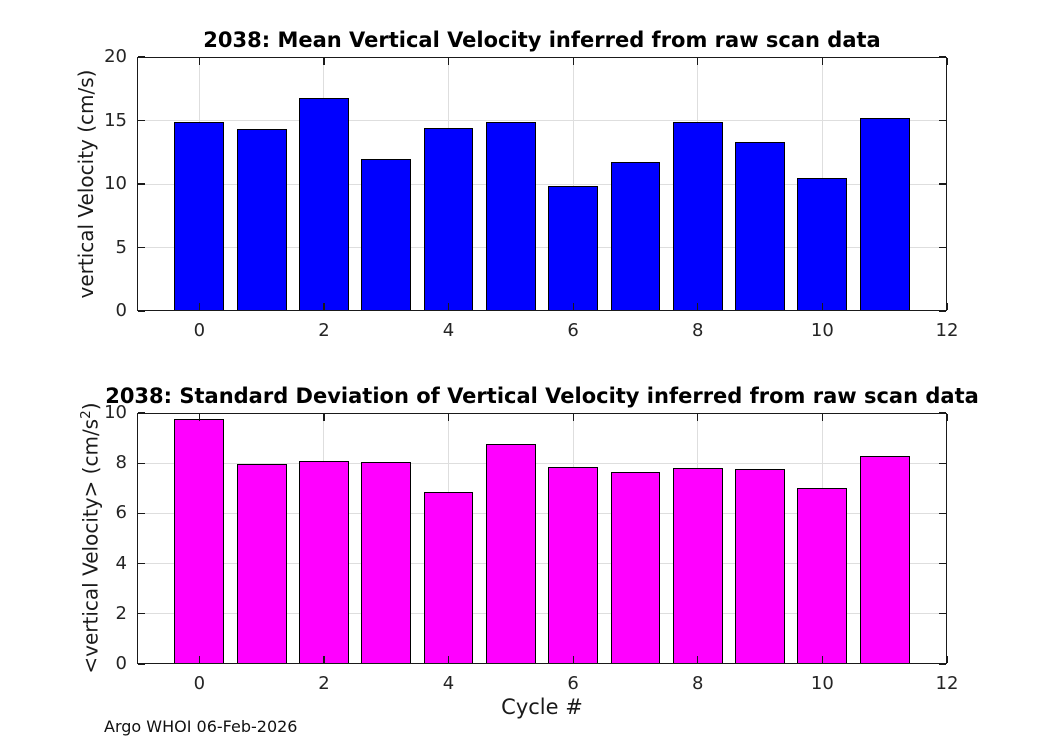 The image size is (1050, 750). What do you see at coordinates (121, 310) in the screenshot?
I see `y-tick-label: 0` at bounding box center [121, 310].